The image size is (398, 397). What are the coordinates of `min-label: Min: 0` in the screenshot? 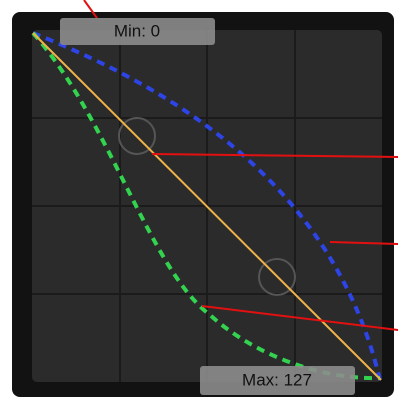 It's located at (137, 30).